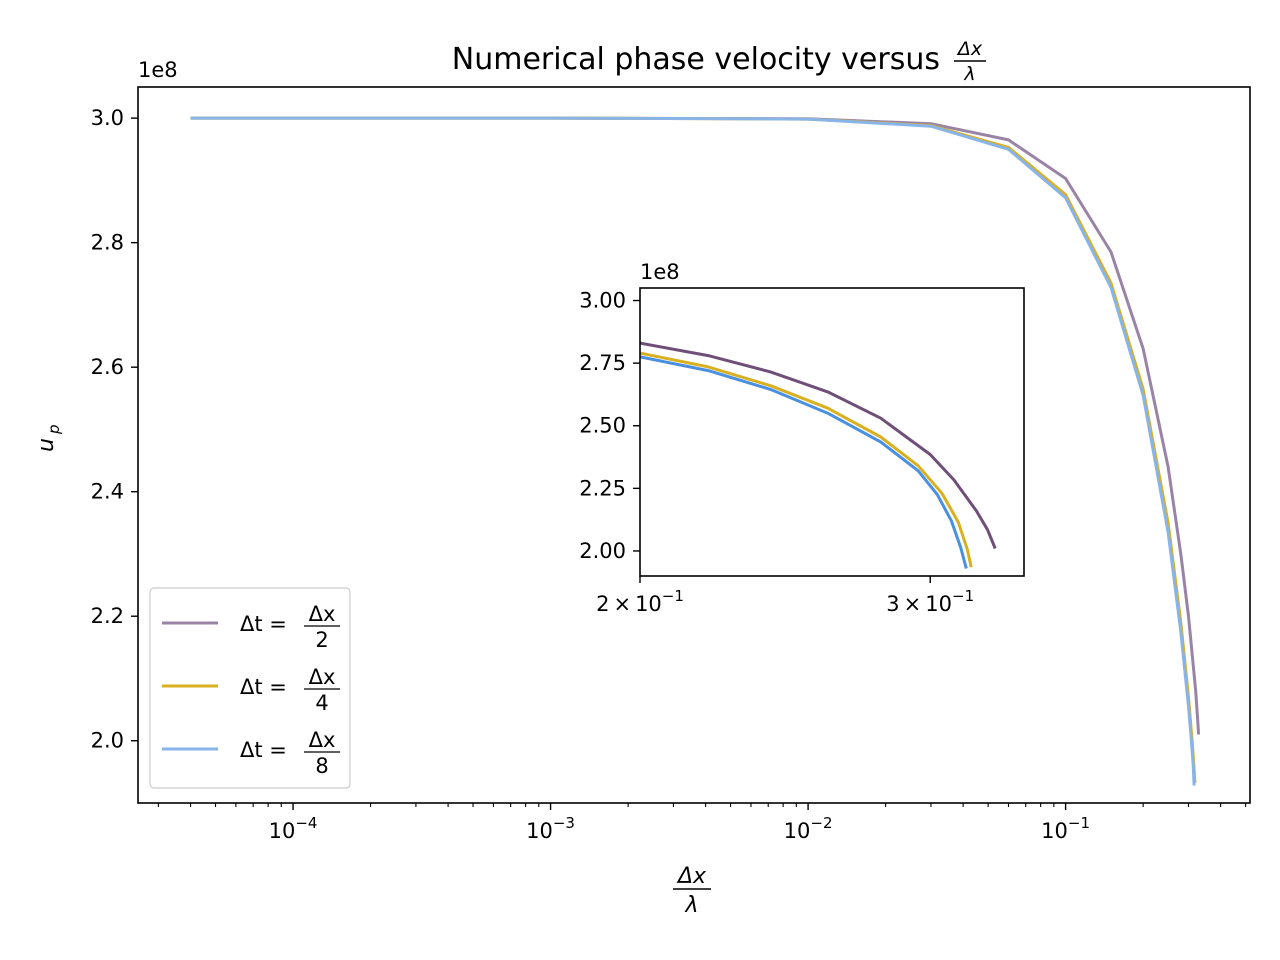 This screenshot has height=960, width=1280. I want to click on legend-label-denominator: 4, so click(321, 703).